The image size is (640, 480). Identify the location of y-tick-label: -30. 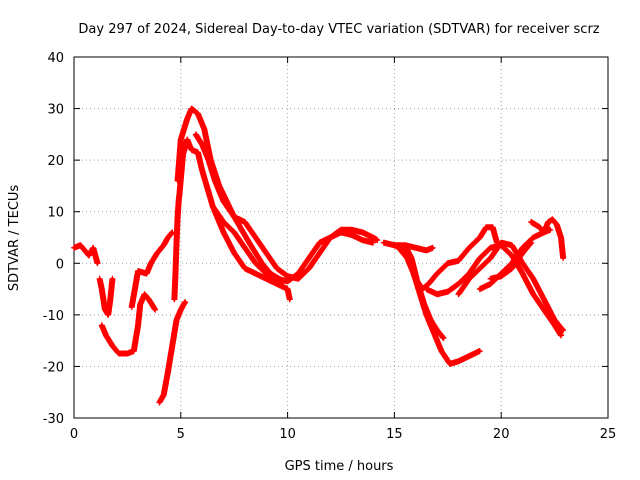
(53, 419).